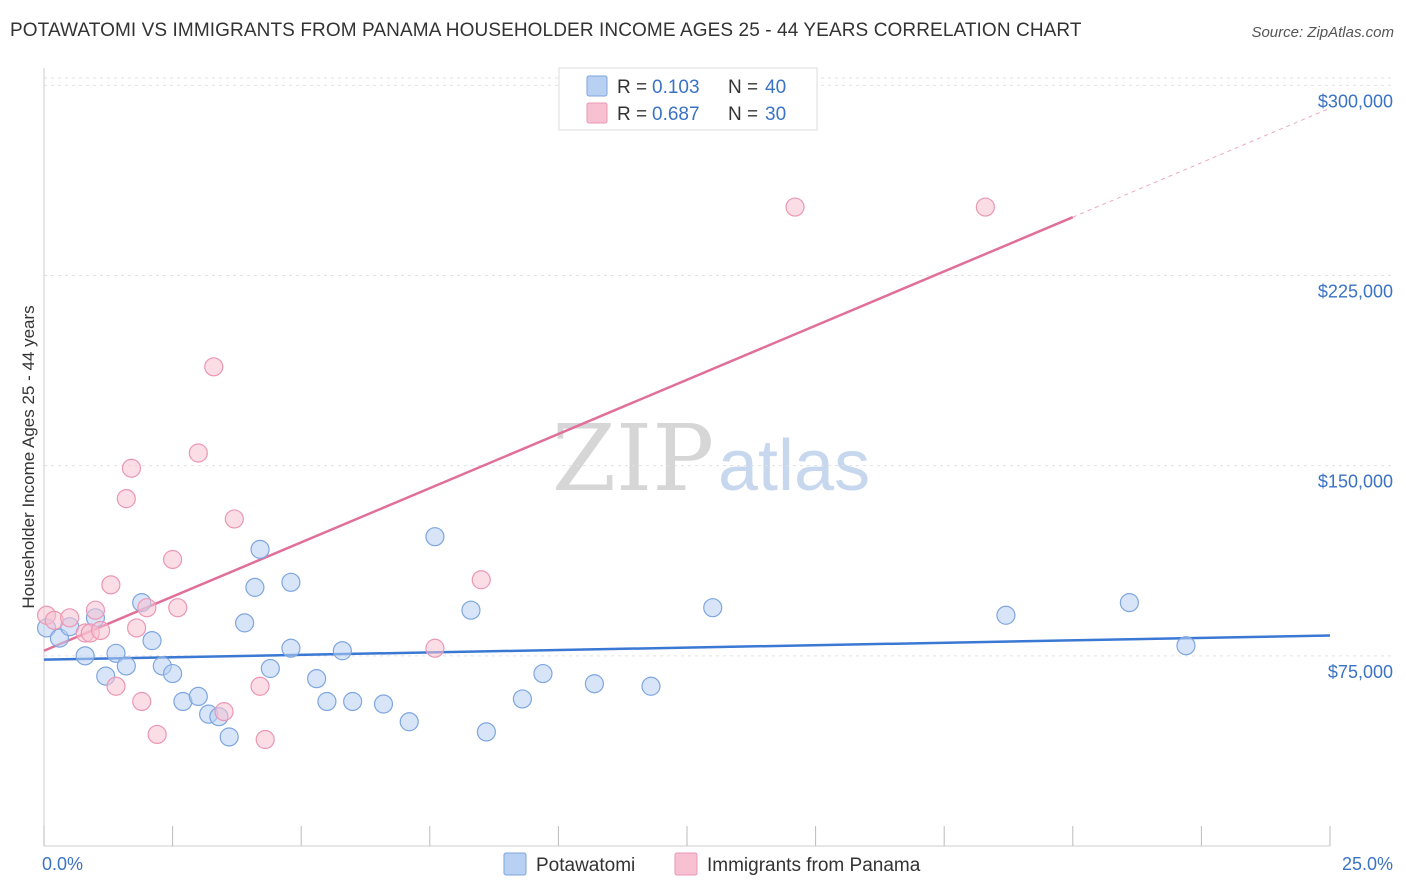 The width and height of the screenshot is (1406, 892). Describe the element at coordinates (585, 865) in the screenshot. I see `legend-bottom-label-potawatomi: Potawatomi` at that location.